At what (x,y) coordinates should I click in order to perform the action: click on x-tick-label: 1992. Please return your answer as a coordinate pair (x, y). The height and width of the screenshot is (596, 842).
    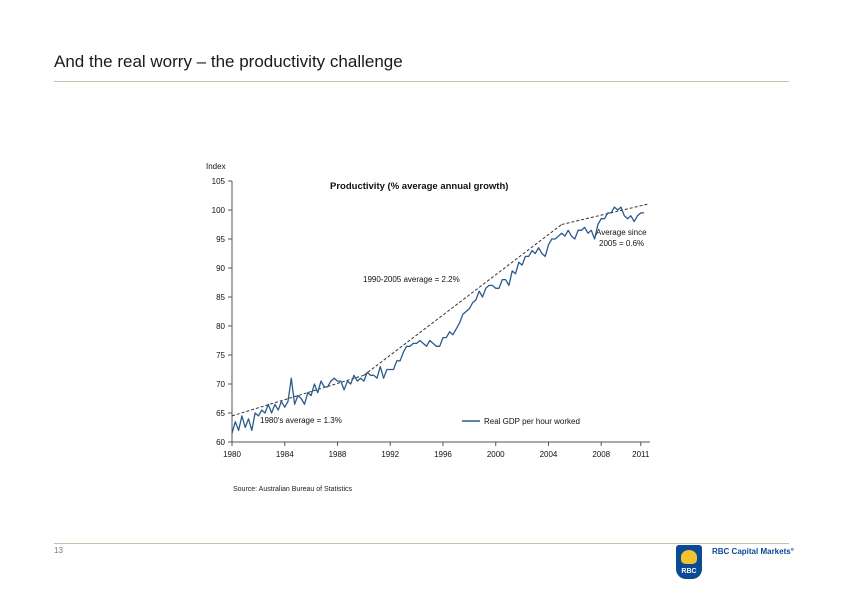
    Looking at the image, I should click on (390, 454).